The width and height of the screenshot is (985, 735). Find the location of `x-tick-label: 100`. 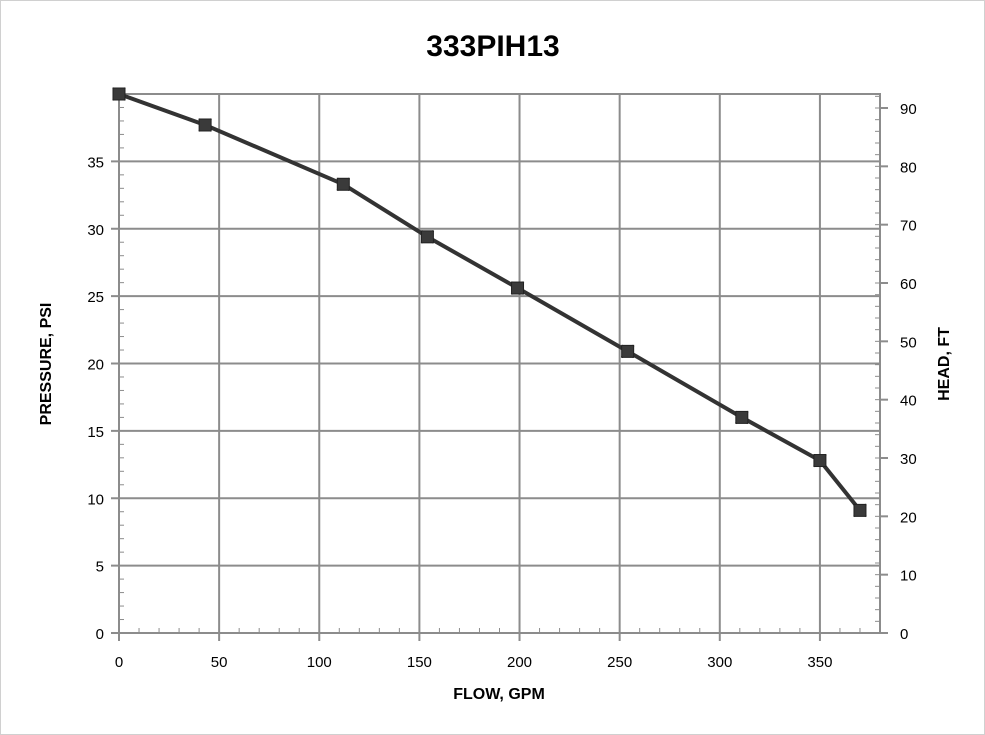

x-tick-label: 100 is located at coordinates (319, 662).